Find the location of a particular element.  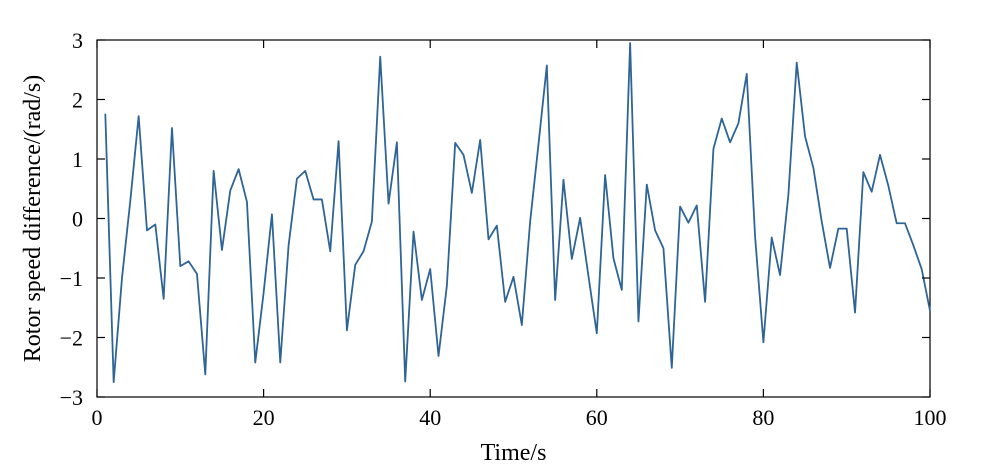

y-tick-label: 2 is located at coordinates (77, 100).